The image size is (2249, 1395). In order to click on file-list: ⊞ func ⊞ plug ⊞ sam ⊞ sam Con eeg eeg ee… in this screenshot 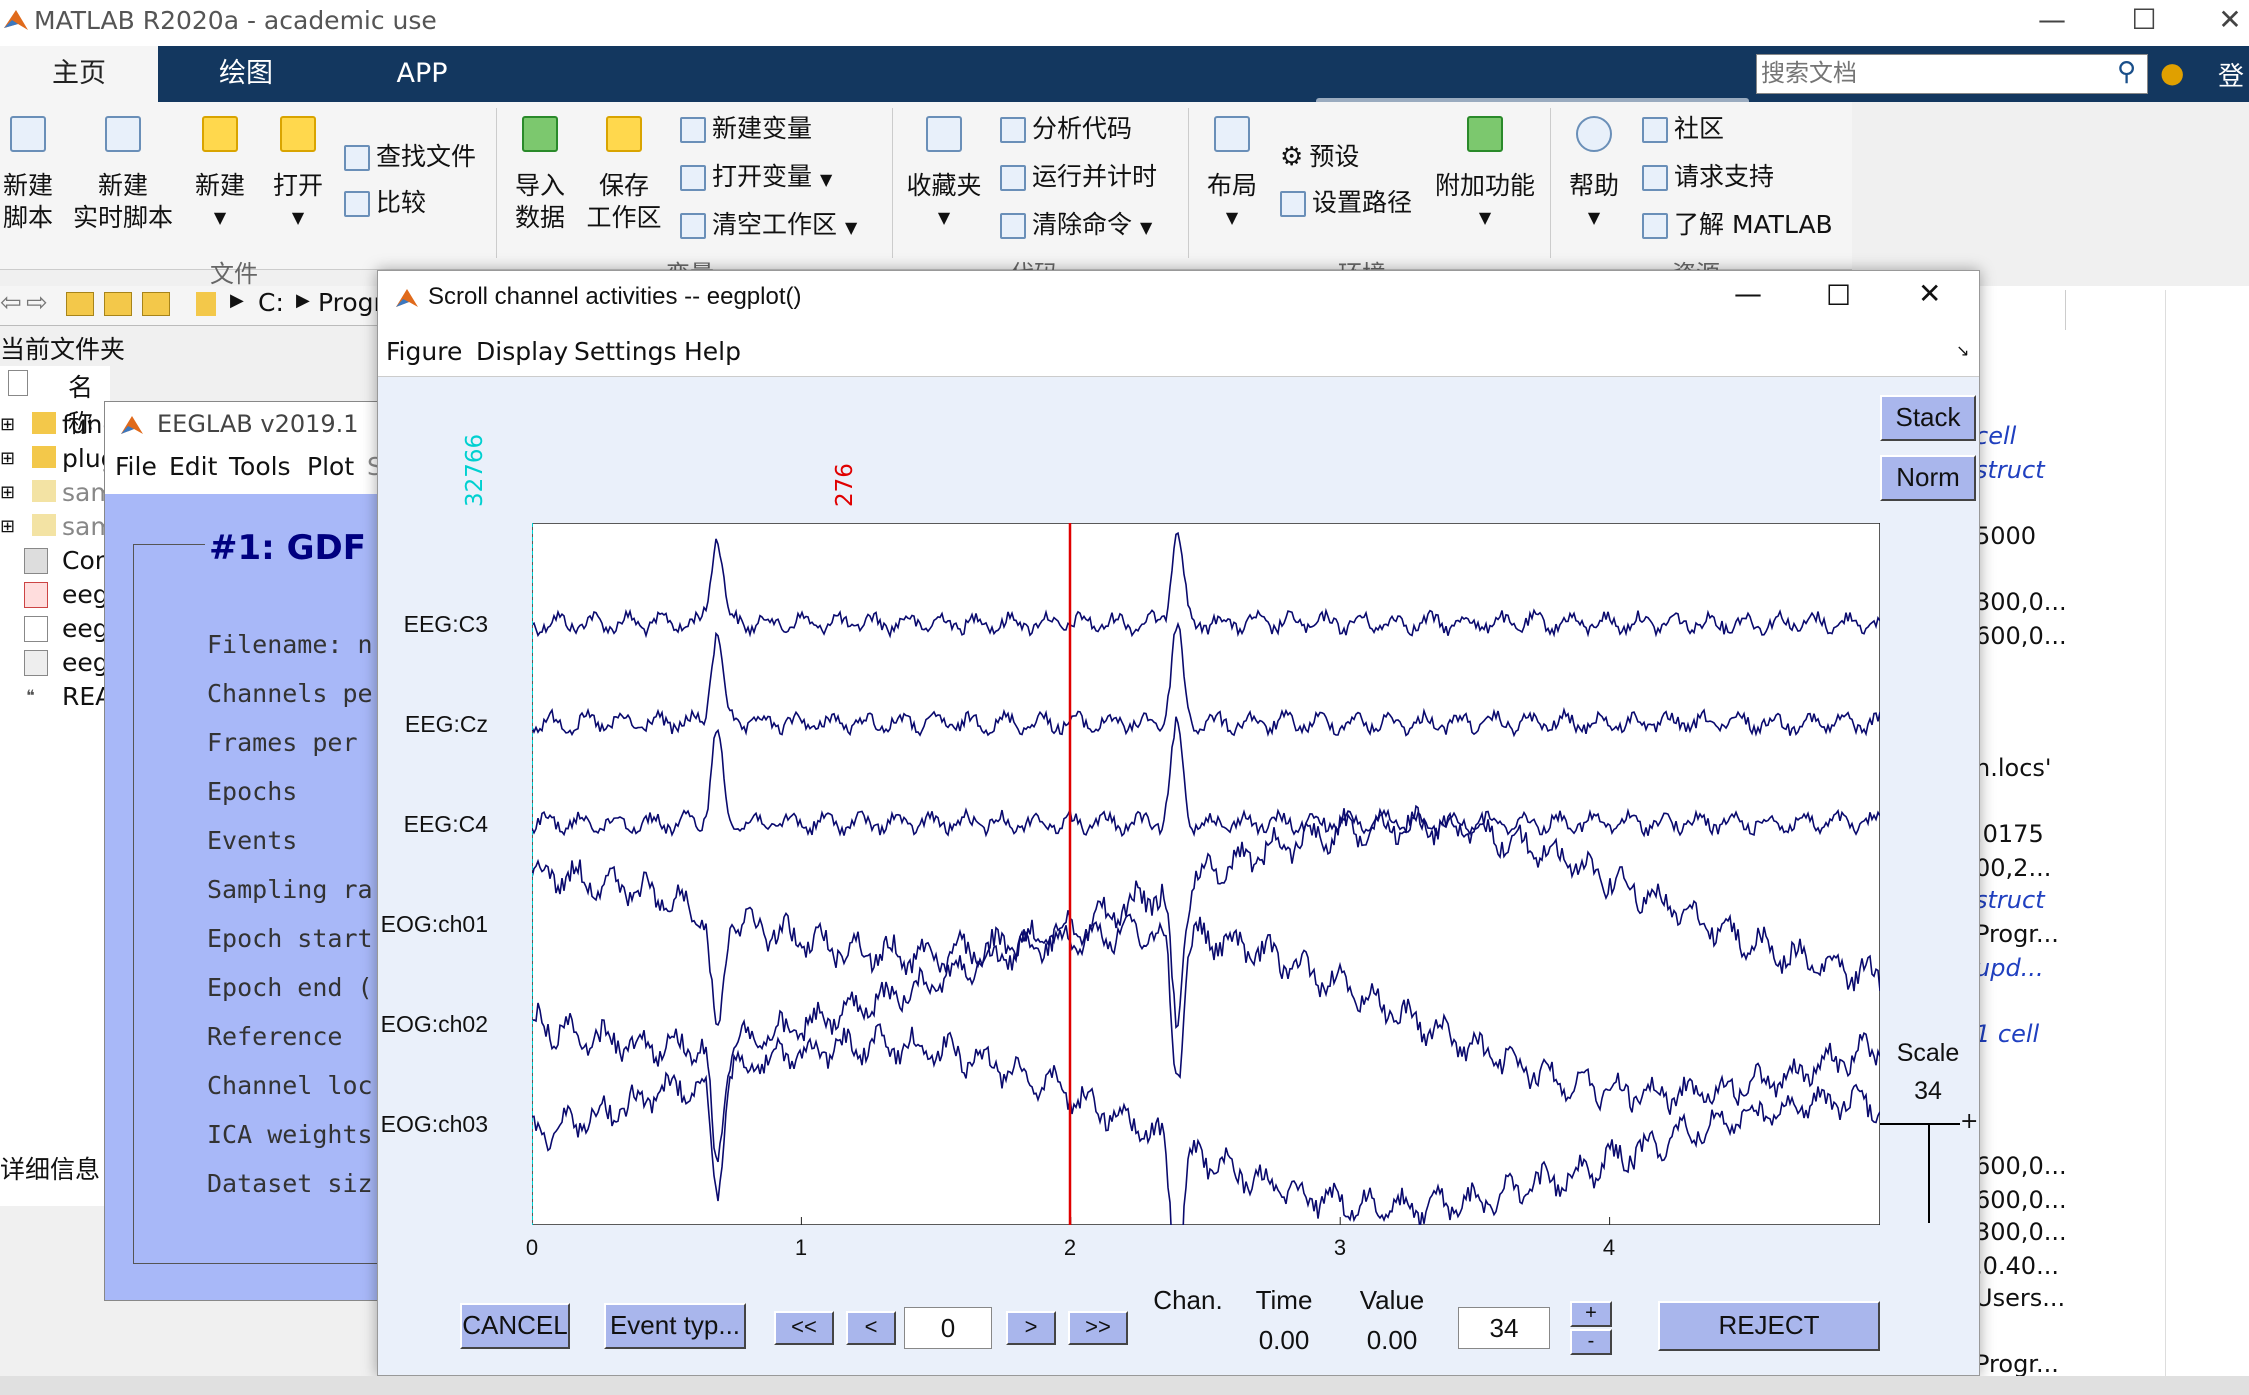, I will do `click(58, 568)`.